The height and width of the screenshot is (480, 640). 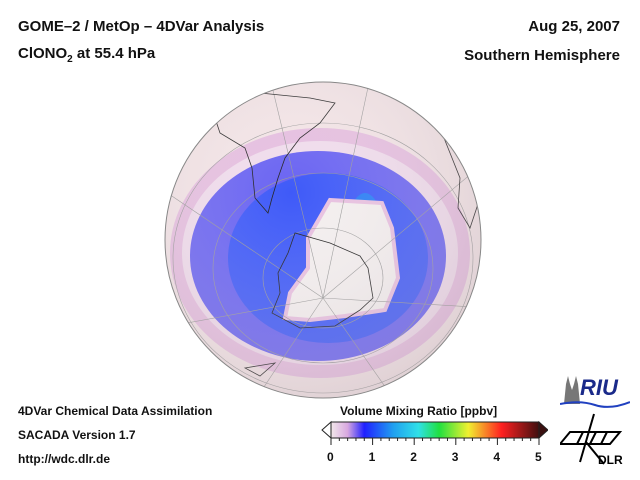 I want to click on date-label: Aug 25, 2007, so click(x=574, y=26).